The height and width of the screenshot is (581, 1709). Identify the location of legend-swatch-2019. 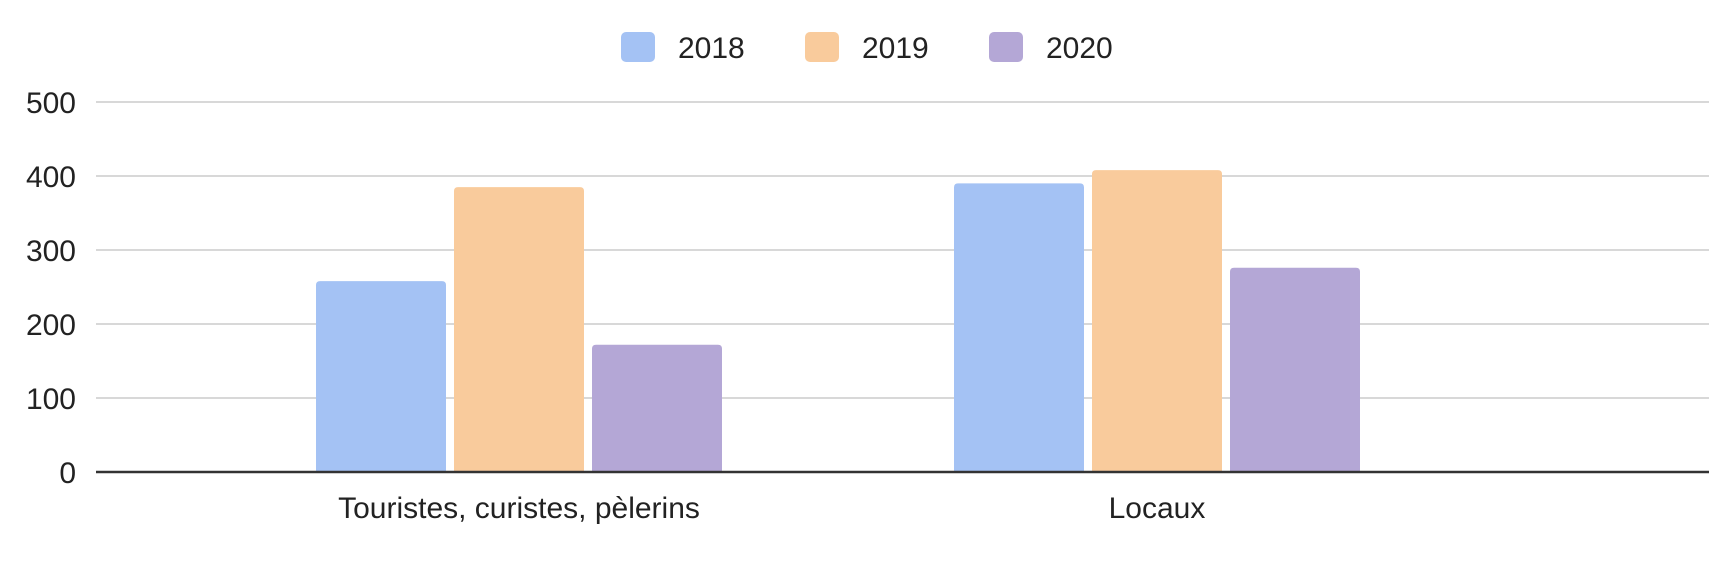
(822, 47).